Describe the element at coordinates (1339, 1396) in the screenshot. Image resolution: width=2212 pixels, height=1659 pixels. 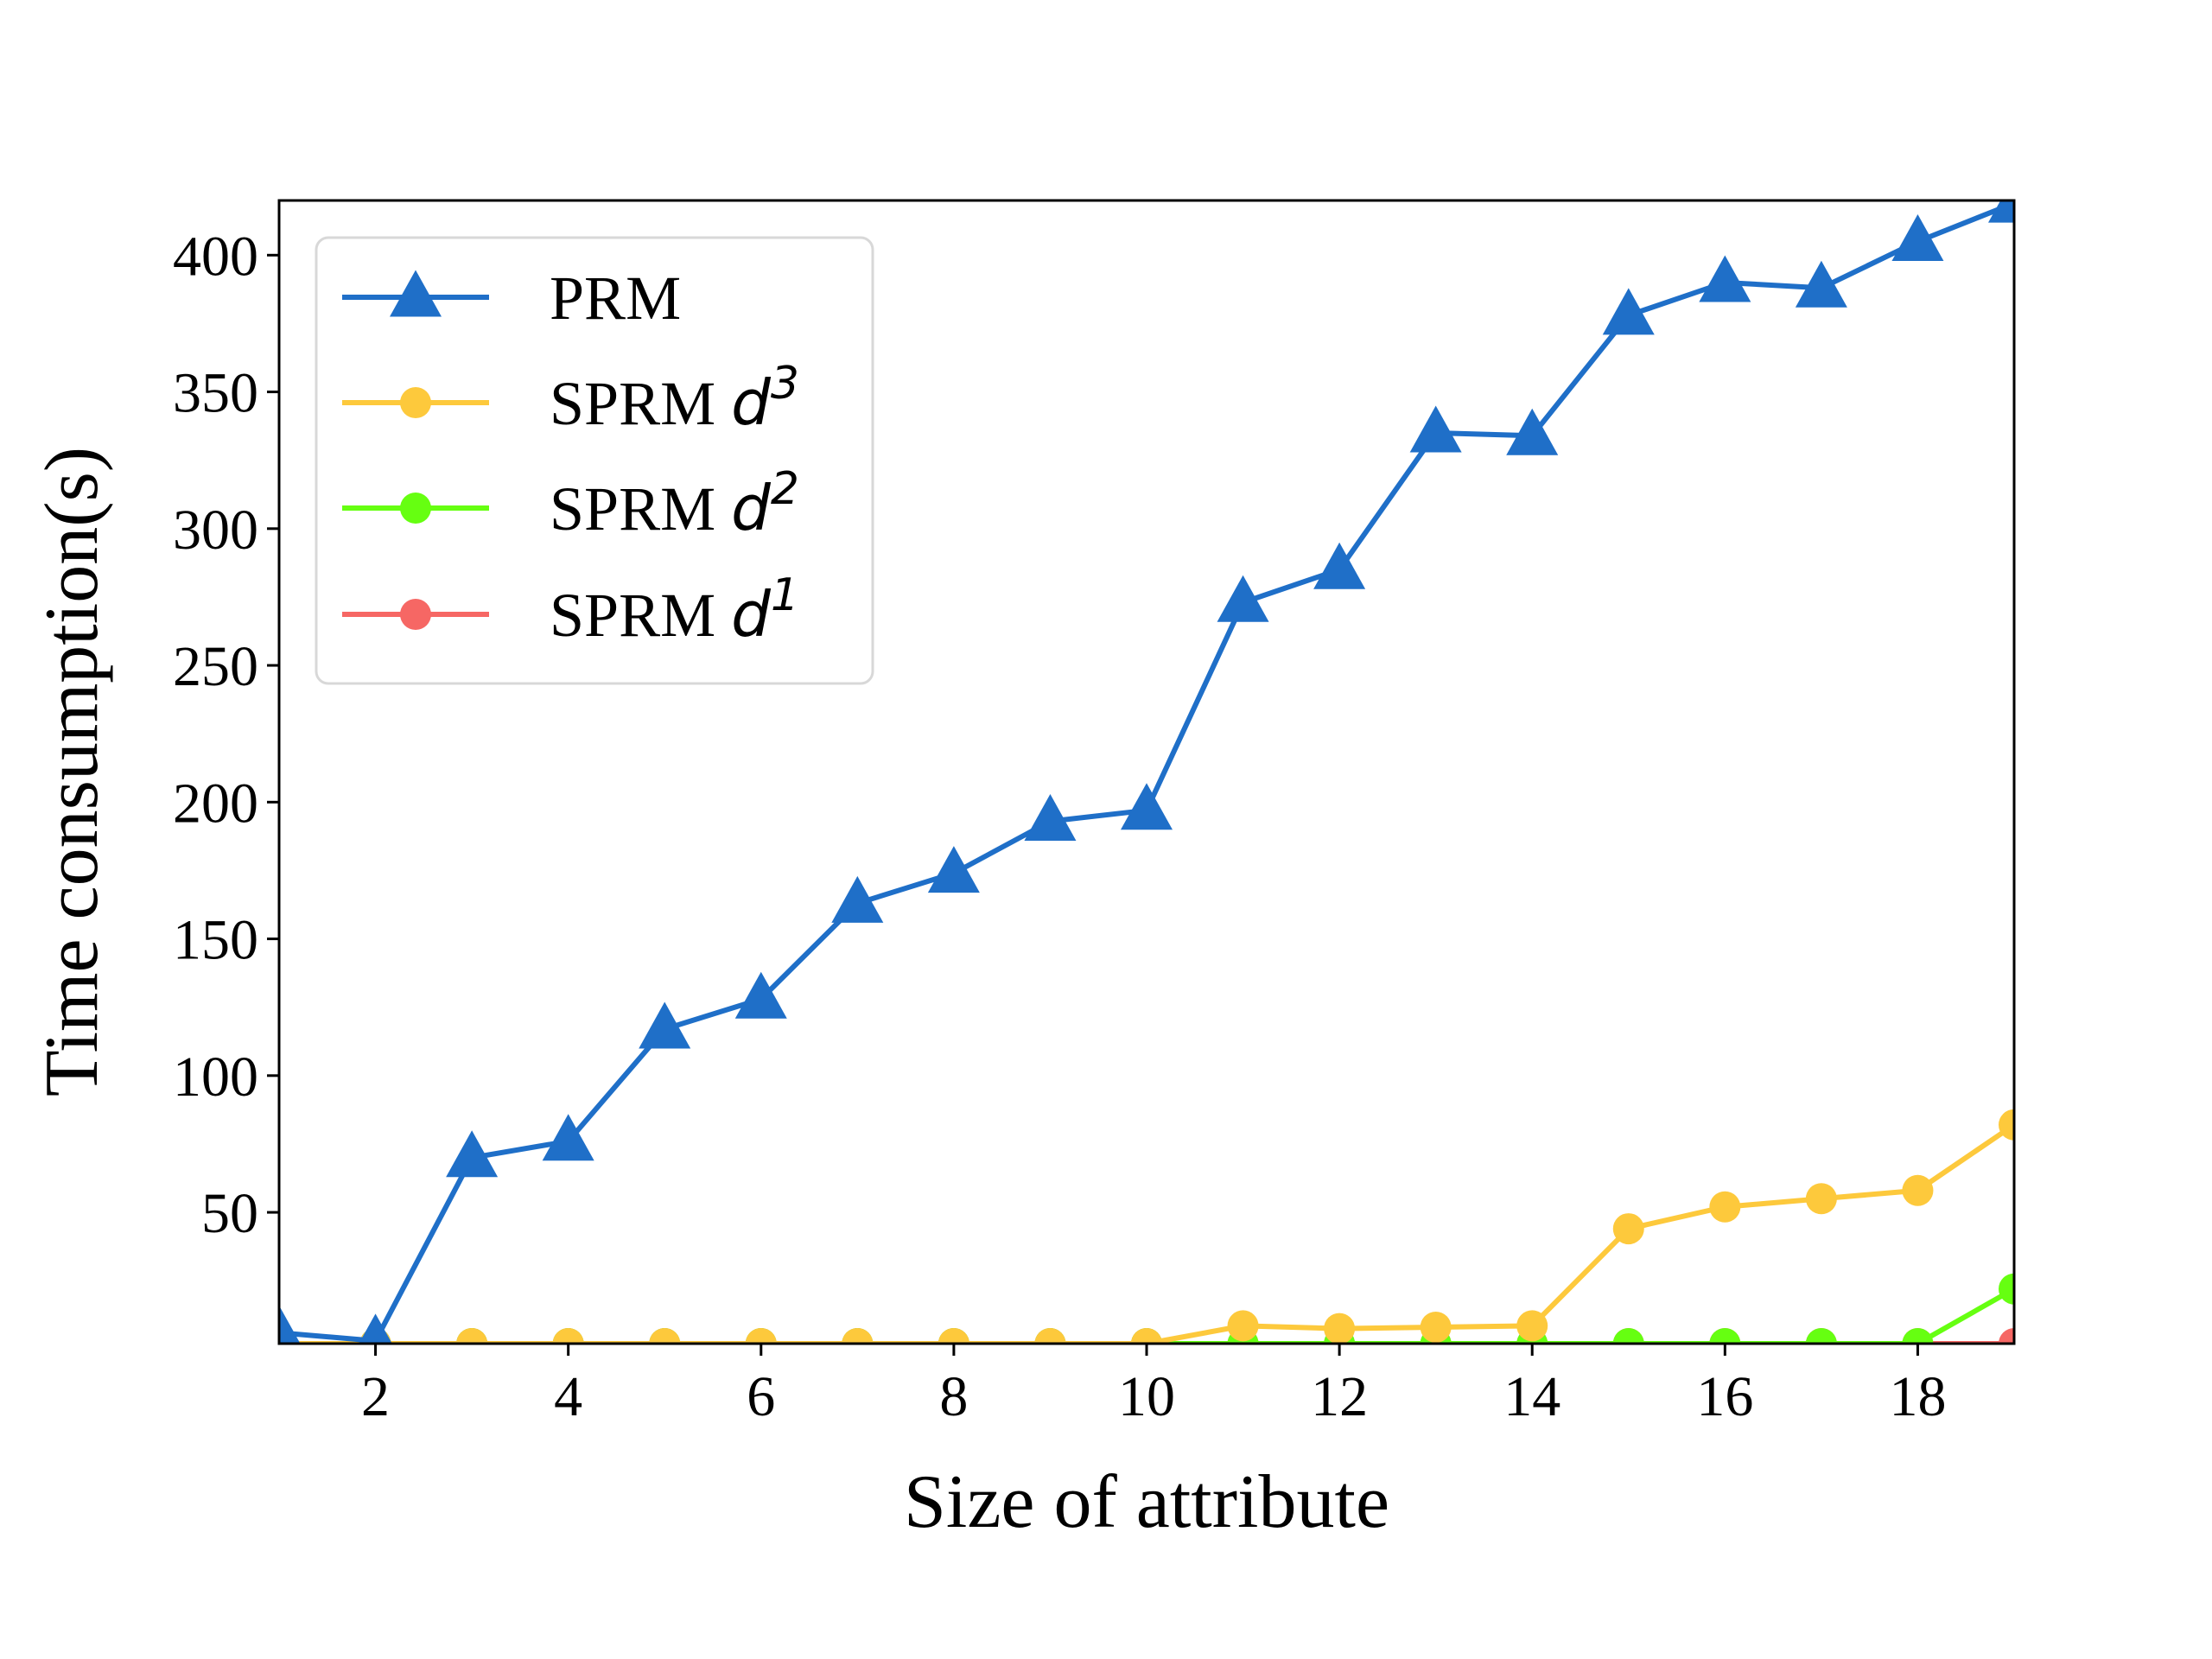
I see `x-tick-label: 12` at that location.